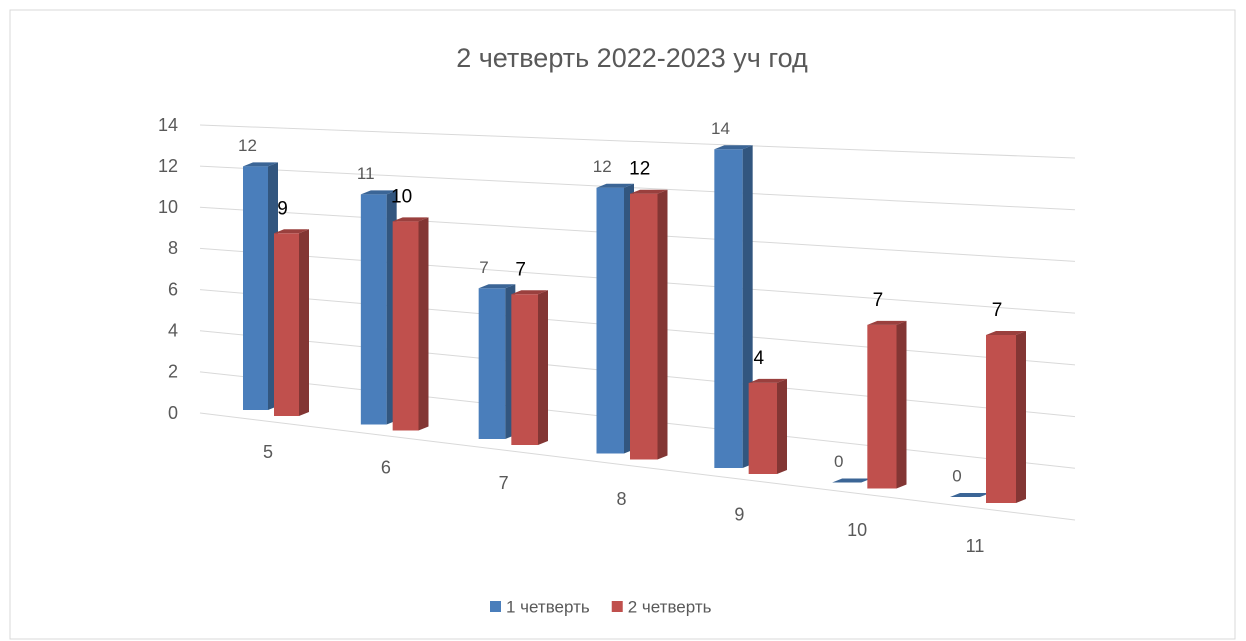 The height and width of the screenshot is (641, 1246). I want to click on x-tick-label: 10, so click(857, 530).